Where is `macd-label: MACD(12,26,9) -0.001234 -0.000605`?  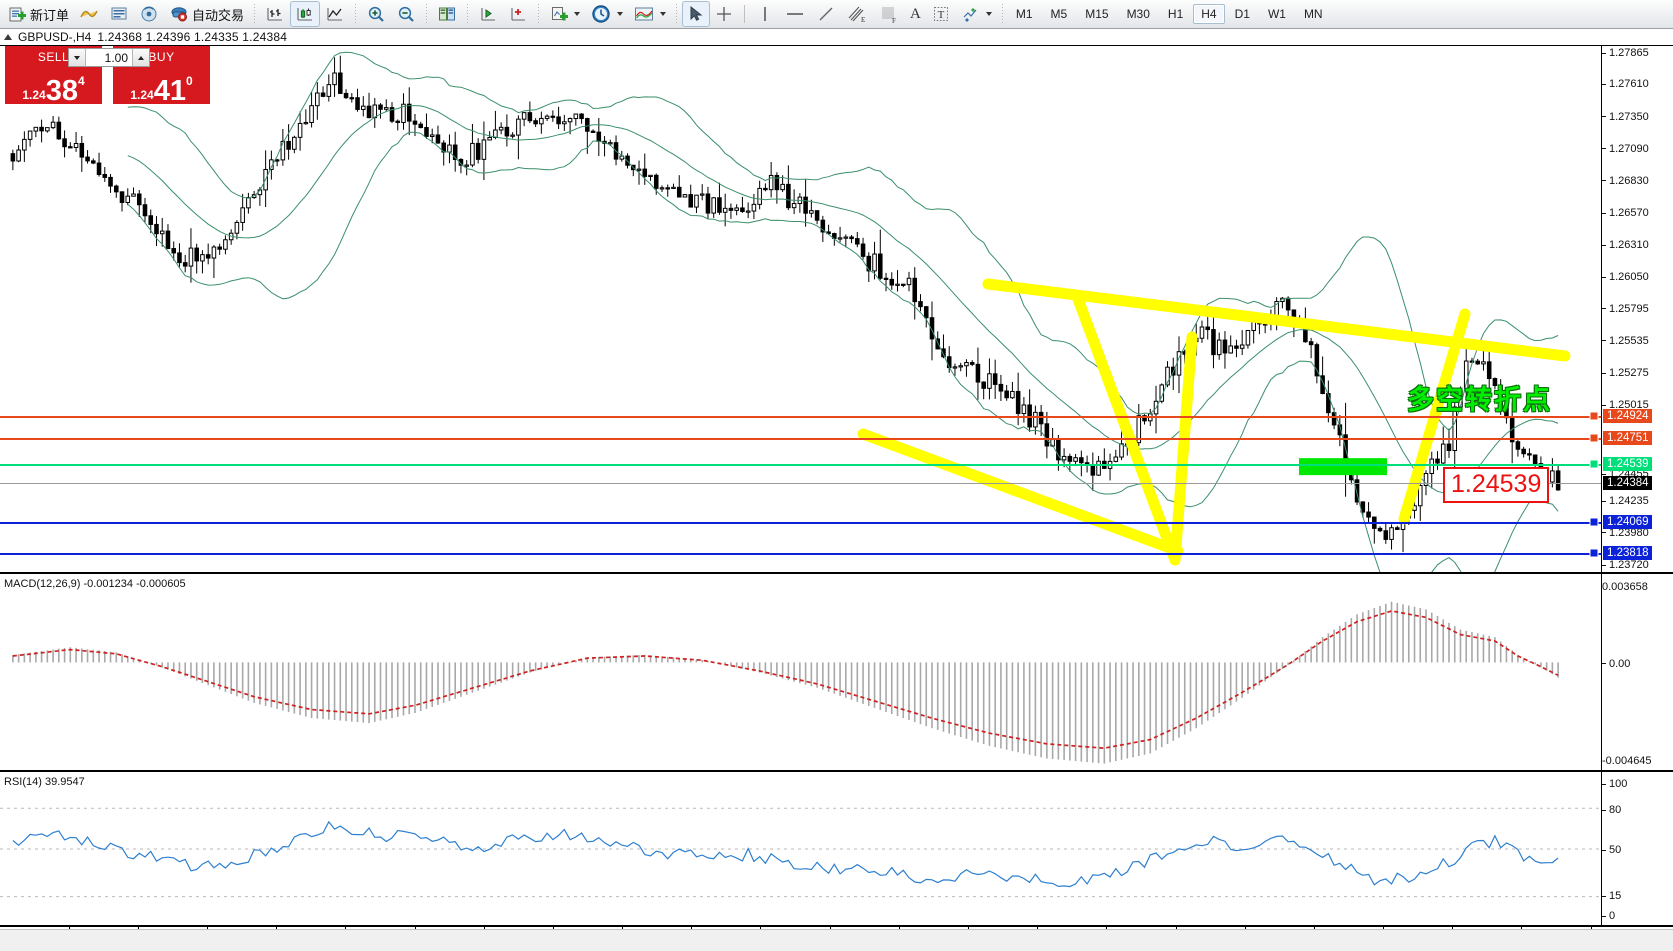 macd-label: MACD(12,26,9) -0.001234 -0.000605 is located at coordinates (95, 584).